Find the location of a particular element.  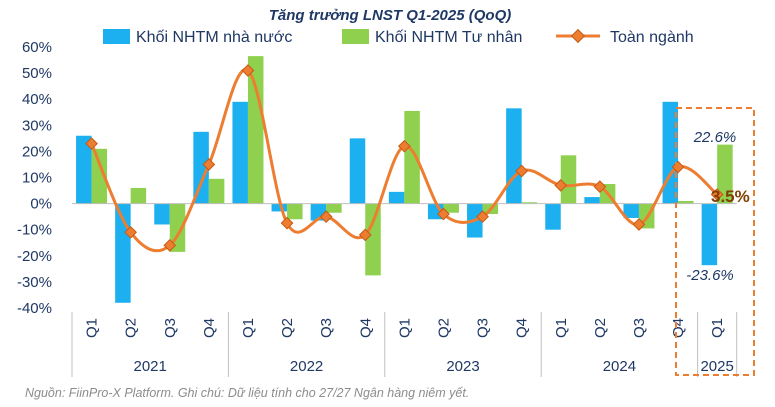

chart-title: Tăng trưởng LNST Q1-2025 (QoQ) is located at coordinates (390, 15).